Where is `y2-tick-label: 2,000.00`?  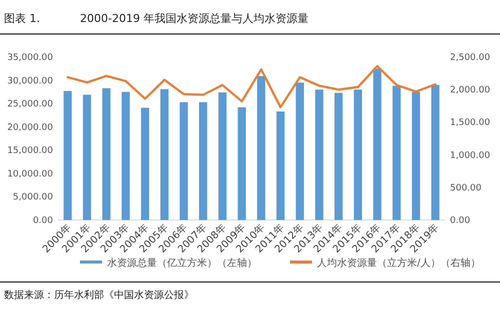
y2-tick-label: 2,000.00 is located at coordinates (470, 91).